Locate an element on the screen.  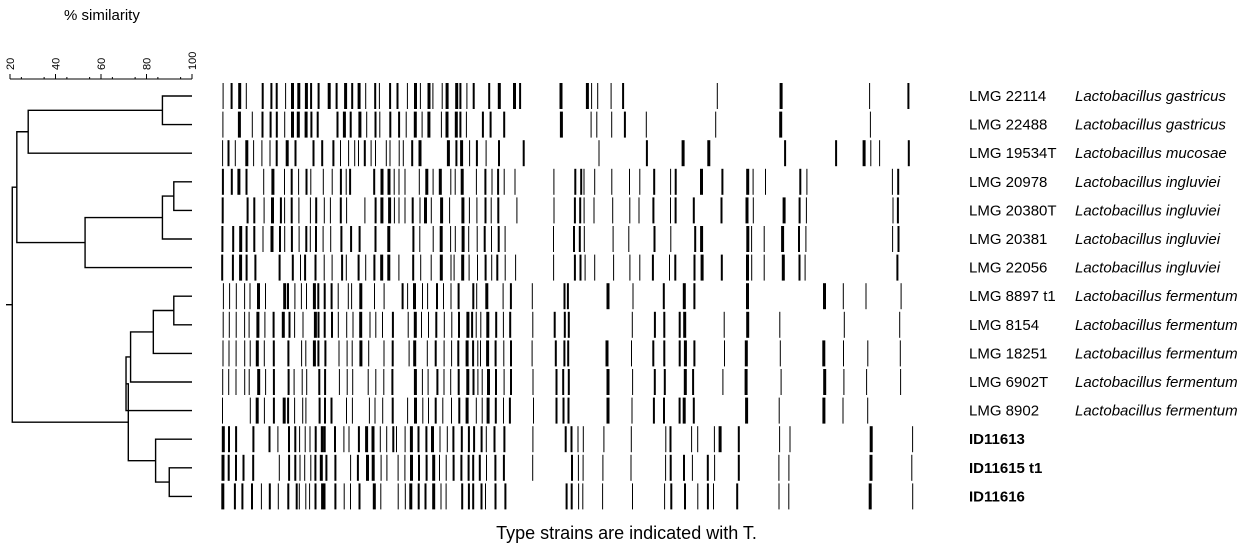
dendrogram-tree is located at coordinates (99, 296).